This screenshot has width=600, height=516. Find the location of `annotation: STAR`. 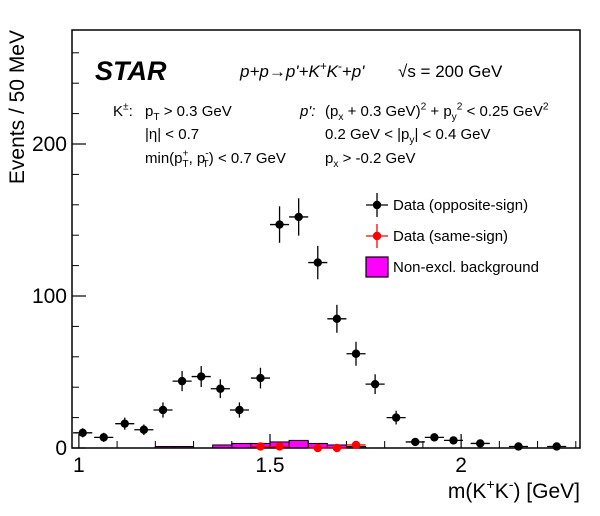

annotation: STAR is located at coordinates (131, 71).